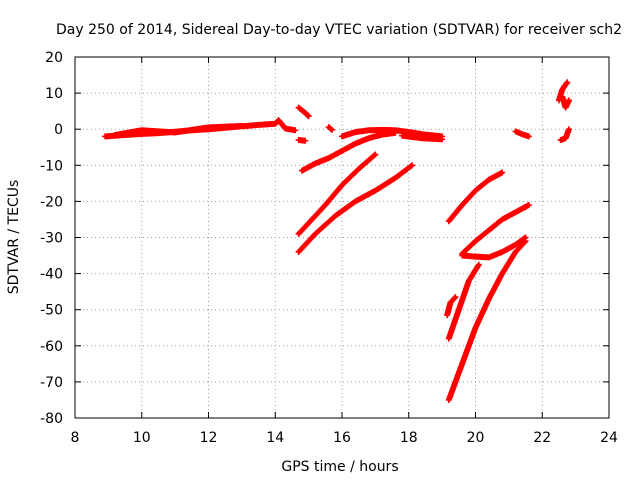 The height and width of the screenshot is (480, 640). I want to click on y-tick-label: -30, so click(51, 239).